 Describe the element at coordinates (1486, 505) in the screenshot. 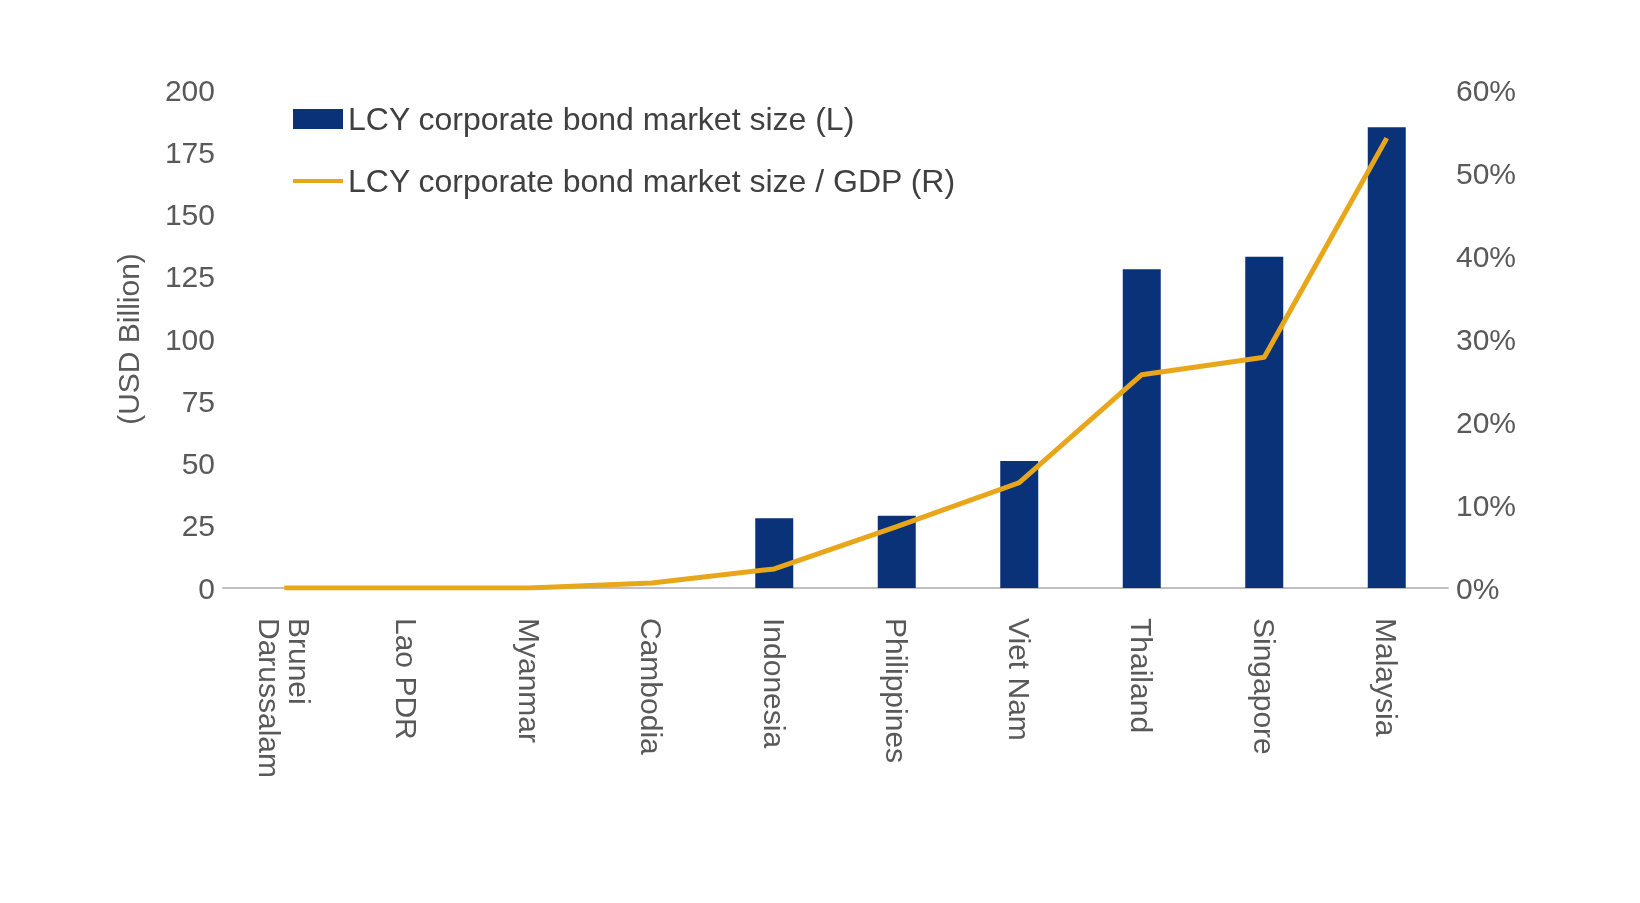

I see `y2-tick-label: 10%` at that location.